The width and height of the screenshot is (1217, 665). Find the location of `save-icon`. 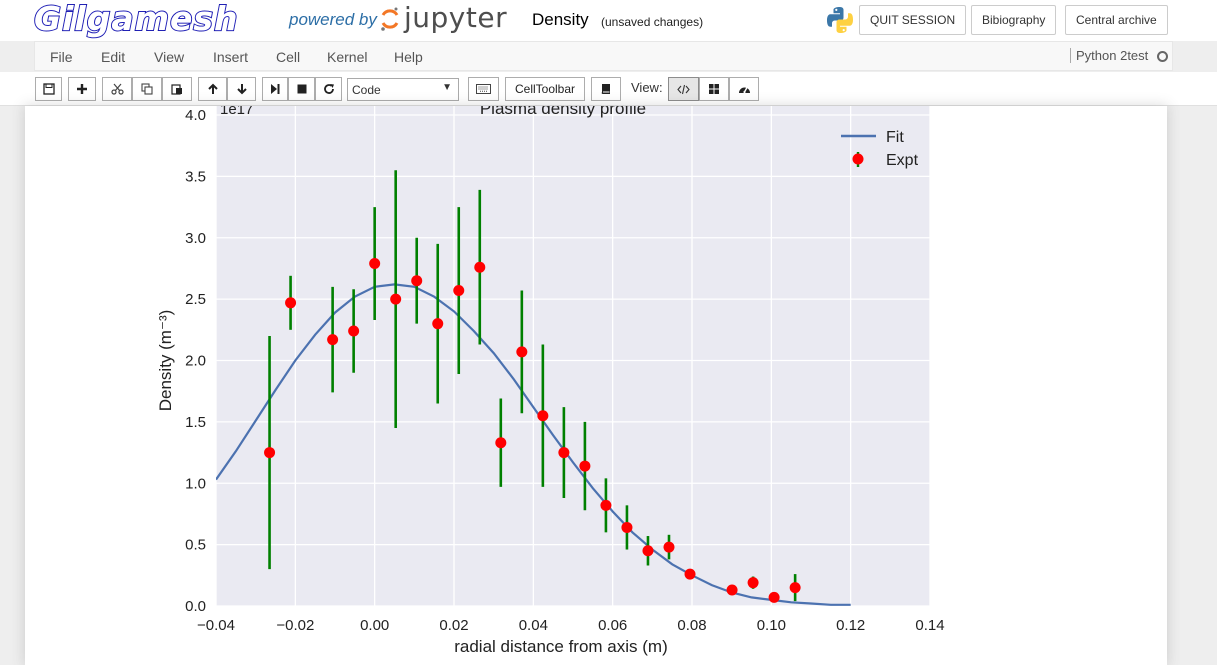

save-icon is located at coordinates (48, 89).